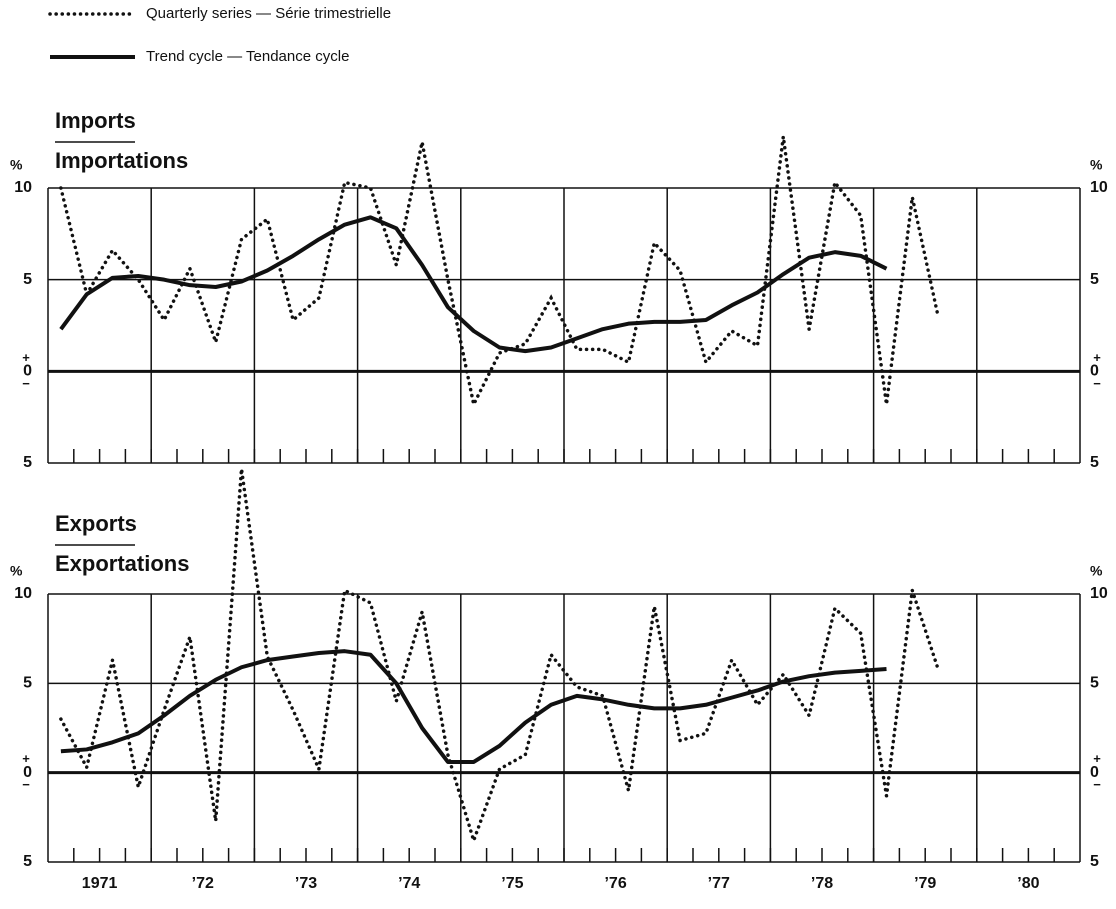 Image resolution: width=1116 pixels, height=909 pixels. Describe the element at coordinates (512, 883) in the screenshot. I see `x-tick-label: ’75` at that location.